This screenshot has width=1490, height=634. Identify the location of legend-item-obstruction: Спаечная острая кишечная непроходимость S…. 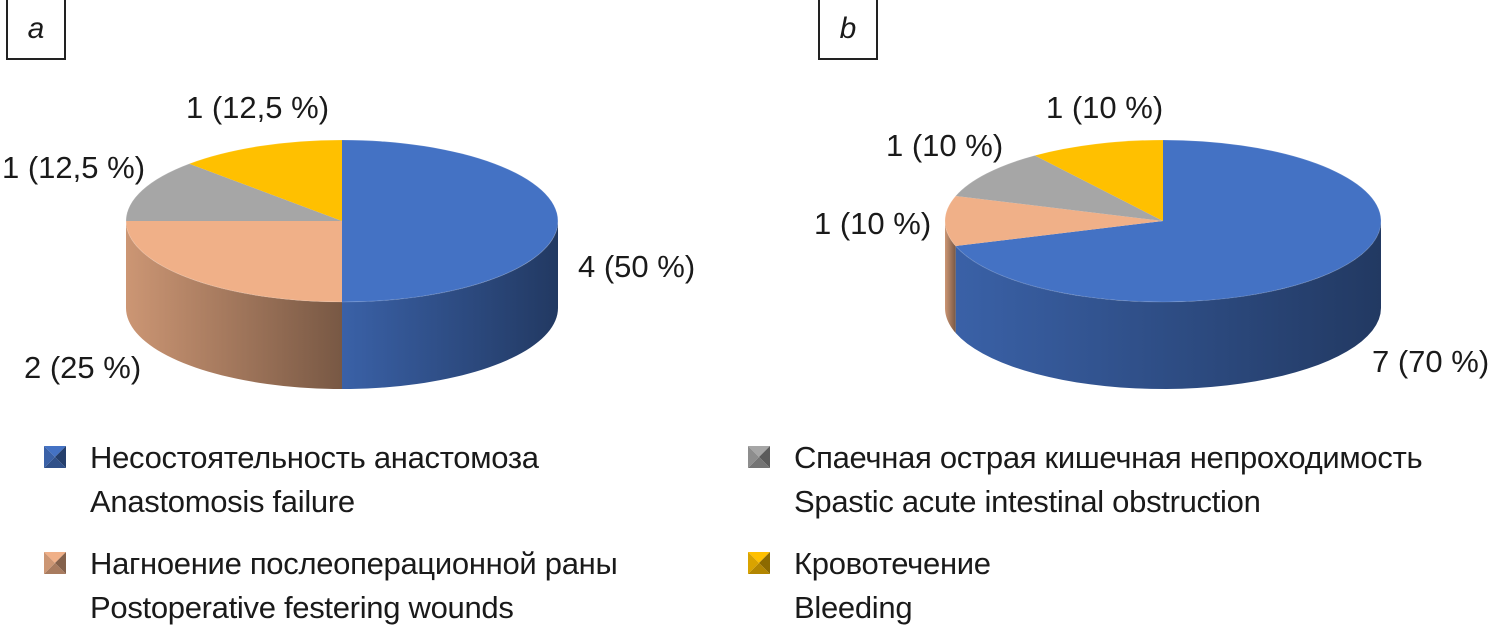
(1085, 480).